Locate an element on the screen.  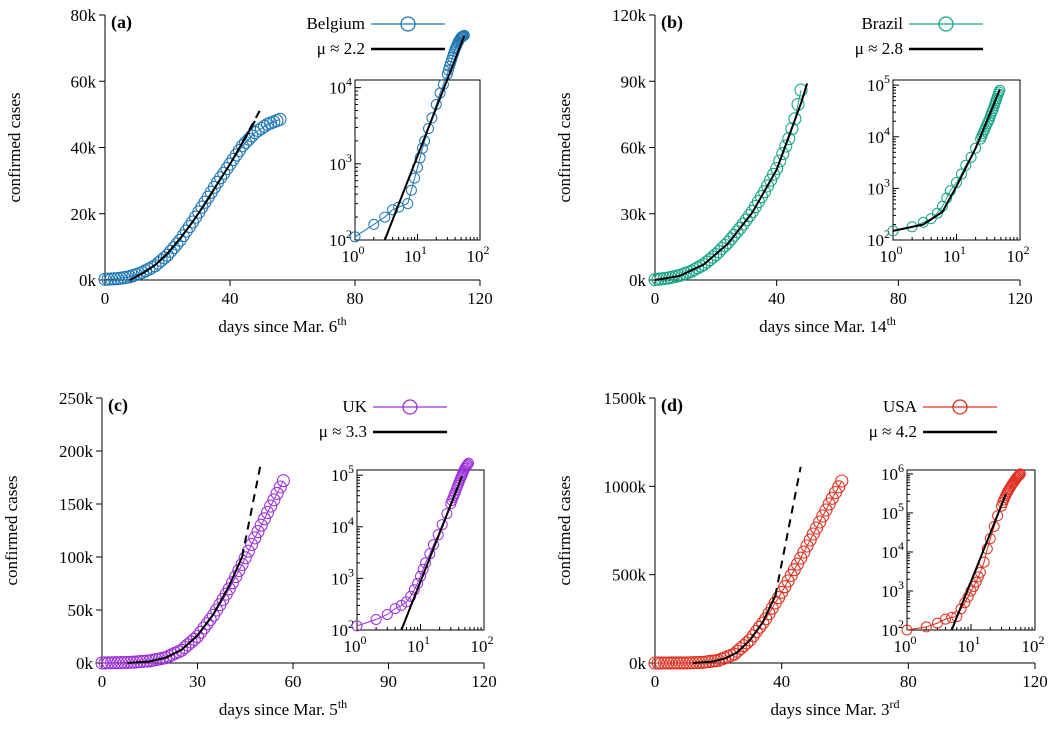
inset-y-tick-exponent: 2 is located at coordinates (887, 234).